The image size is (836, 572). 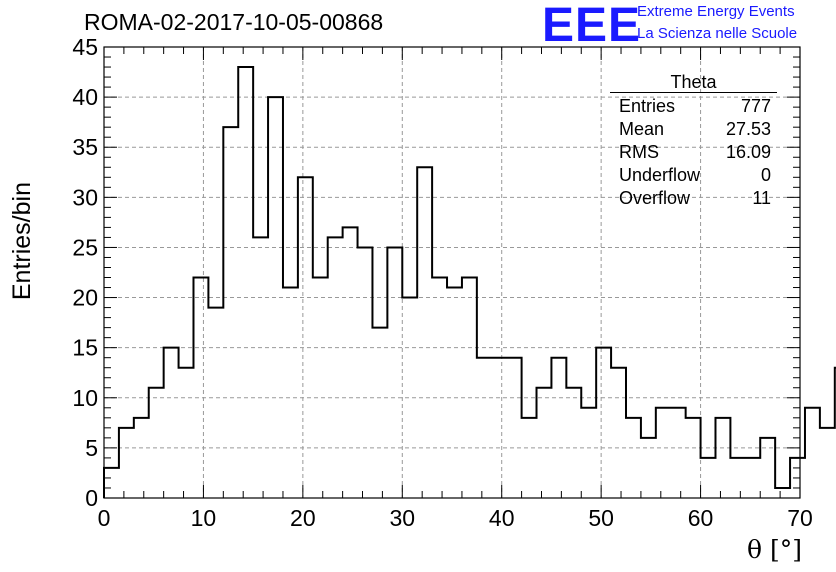 What do you see at coordinates (800, 518) in the screenshot?
I see `x-tick-label: 70` at bounding box center [800, 518].